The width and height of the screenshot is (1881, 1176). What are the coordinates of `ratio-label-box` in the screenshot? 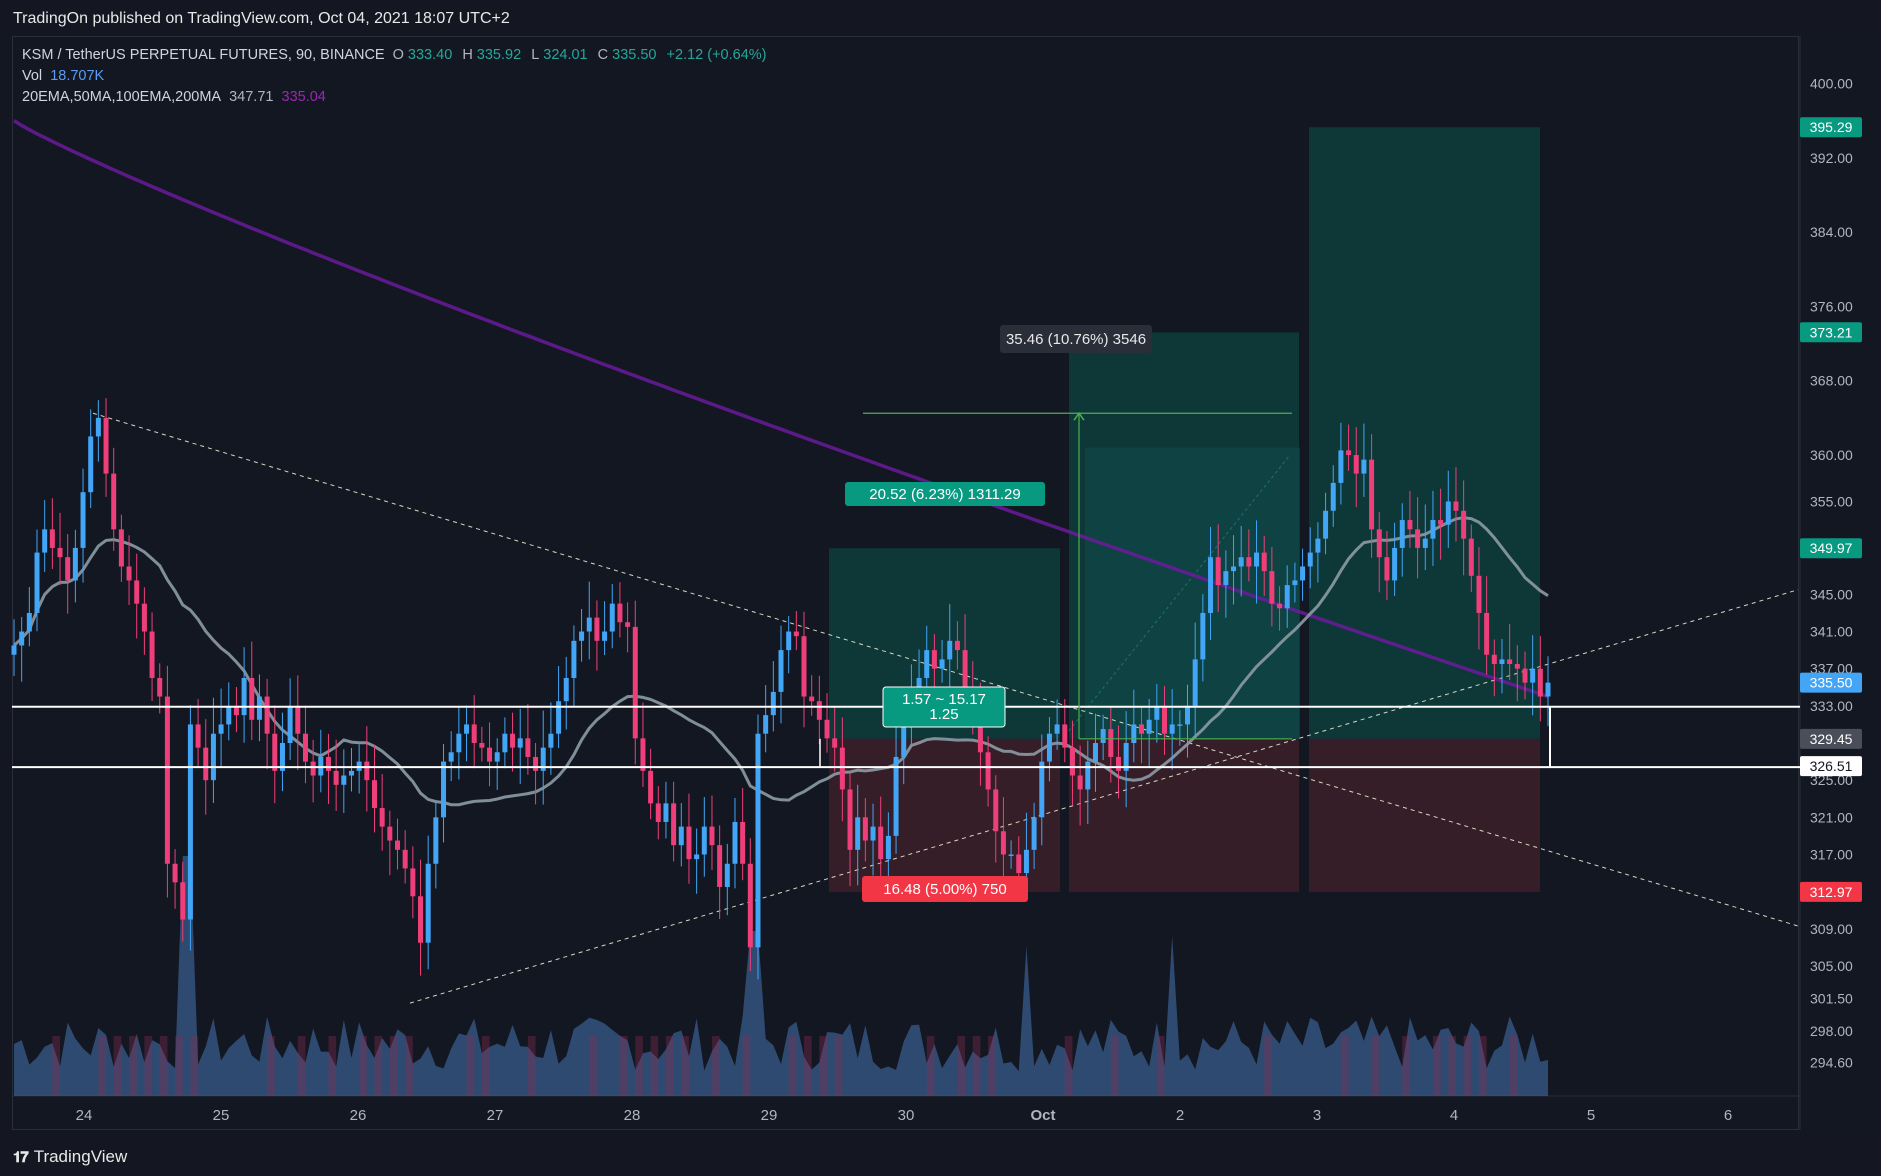 It's located at (944, 707).